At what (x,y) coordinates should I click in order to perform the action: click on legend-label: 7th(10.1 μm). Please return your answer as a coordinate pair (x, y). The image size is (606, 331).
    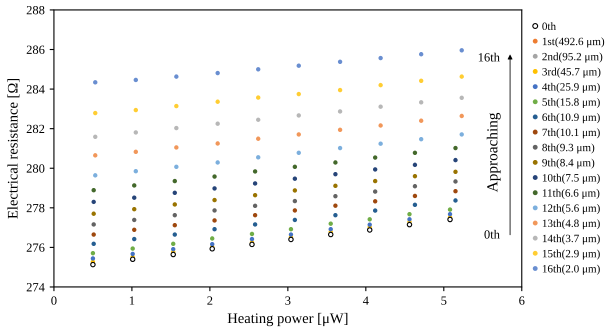
    Looking at the image, I should click on (571, 133).